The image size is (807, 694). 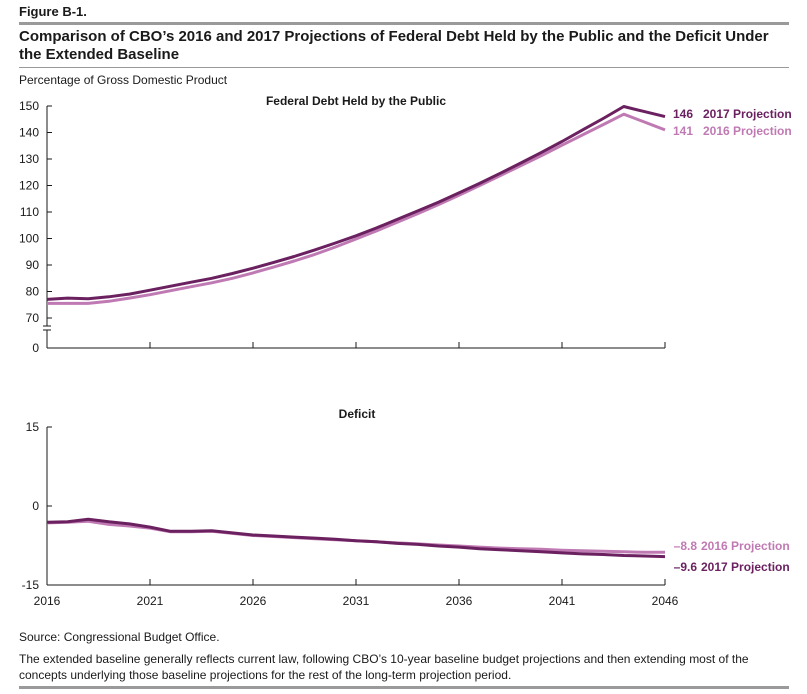 What do you see at coordinates (29, 239) in the screenshot?
I see `debt-y-tick-label: 100` at bounding box center [29, 239].